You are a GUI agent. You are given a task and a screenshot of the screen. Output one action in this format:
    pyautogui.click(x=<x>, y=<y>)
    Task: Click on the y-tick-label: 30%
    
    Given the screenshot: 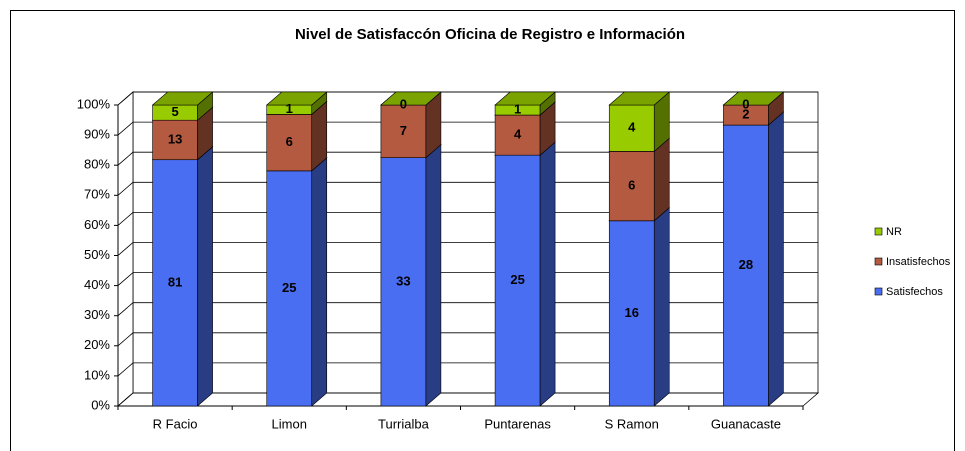 What is the action you would take?
    pyautogui.click(x=97, y=314)
    